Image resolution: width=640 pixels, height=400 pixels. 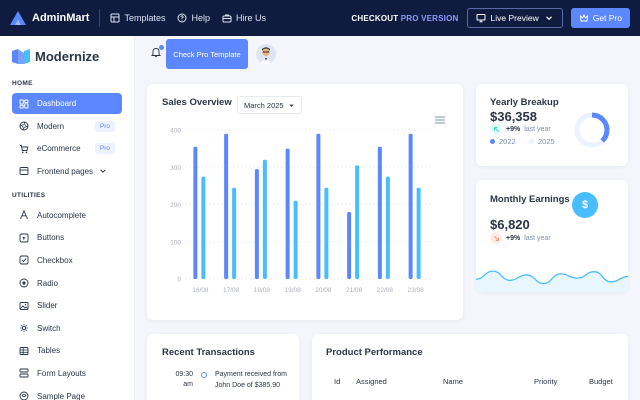 I want to click on hire-us-label: Hire Us, so click(x=251, y=18).